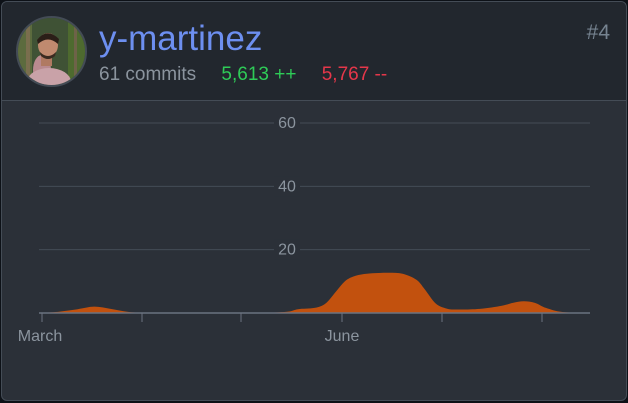  I want to click on additions-count: 5,613 ++, so click(259, 74).